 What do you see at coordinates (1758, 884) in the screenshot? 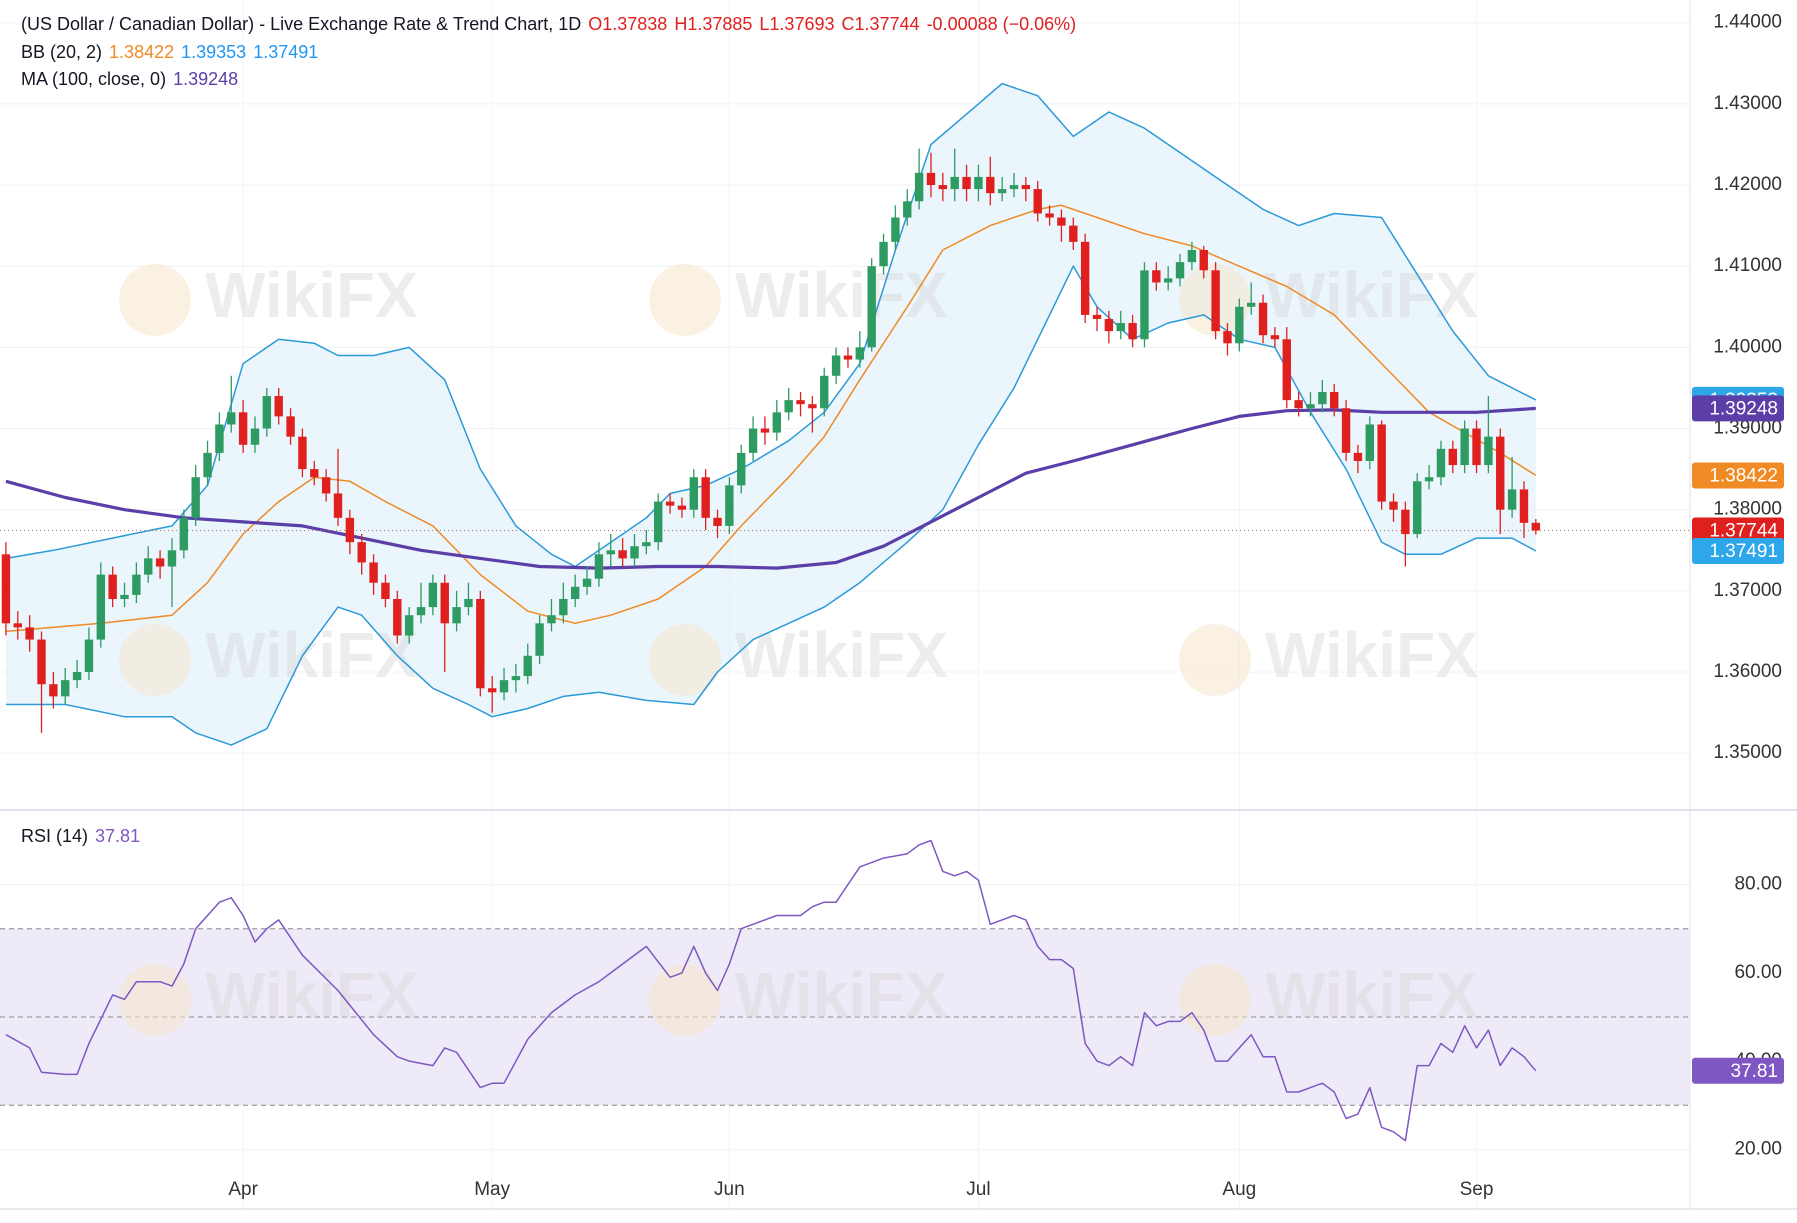
I see `rsi-tick-label: 80.00` at bounding box center [1758, 884].